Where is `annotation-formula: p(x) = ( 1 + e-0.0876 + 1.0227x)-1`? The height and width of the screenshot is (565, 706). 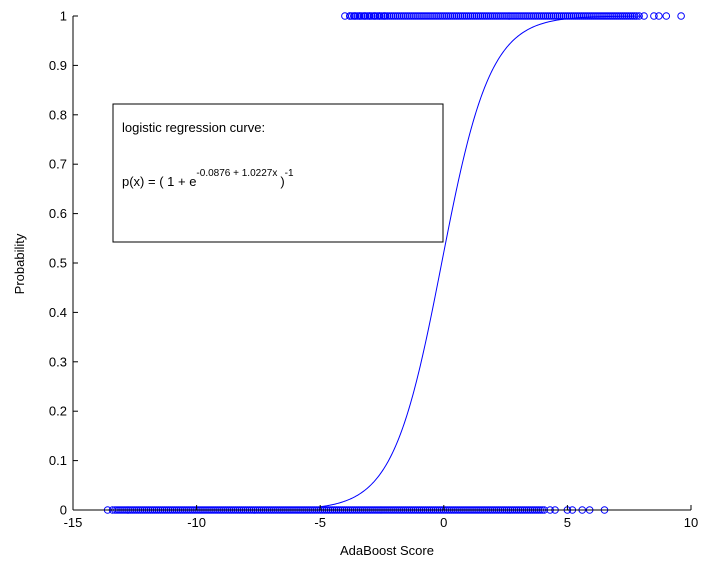 annotation-formula: p(x) = ( 1 + e-0.0876 + 1.0227x)-1 is located at coordinates (208, 178).